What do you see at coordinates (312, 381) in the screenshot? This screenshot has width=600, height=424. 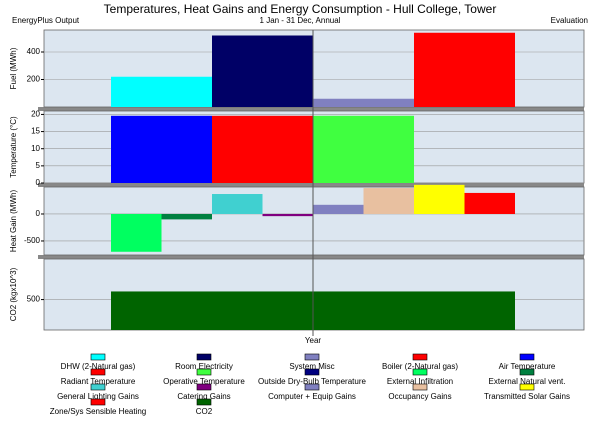 I see `legend-label: Outside Dry-Bulb Temperature` at bounding box center [312, 381].